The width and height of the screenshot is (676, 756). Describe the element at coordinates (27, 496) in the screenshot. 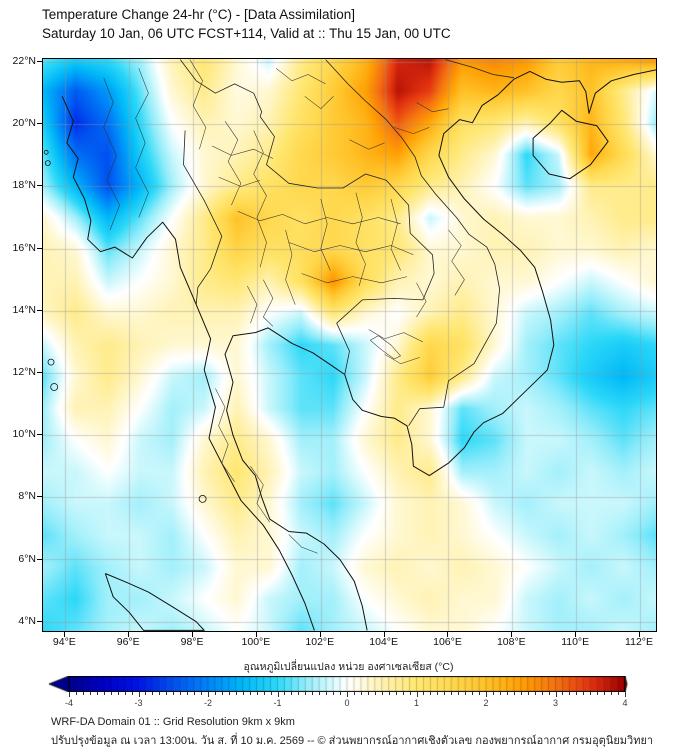

I see `y-axis-tick-label: 8°N` at that location.